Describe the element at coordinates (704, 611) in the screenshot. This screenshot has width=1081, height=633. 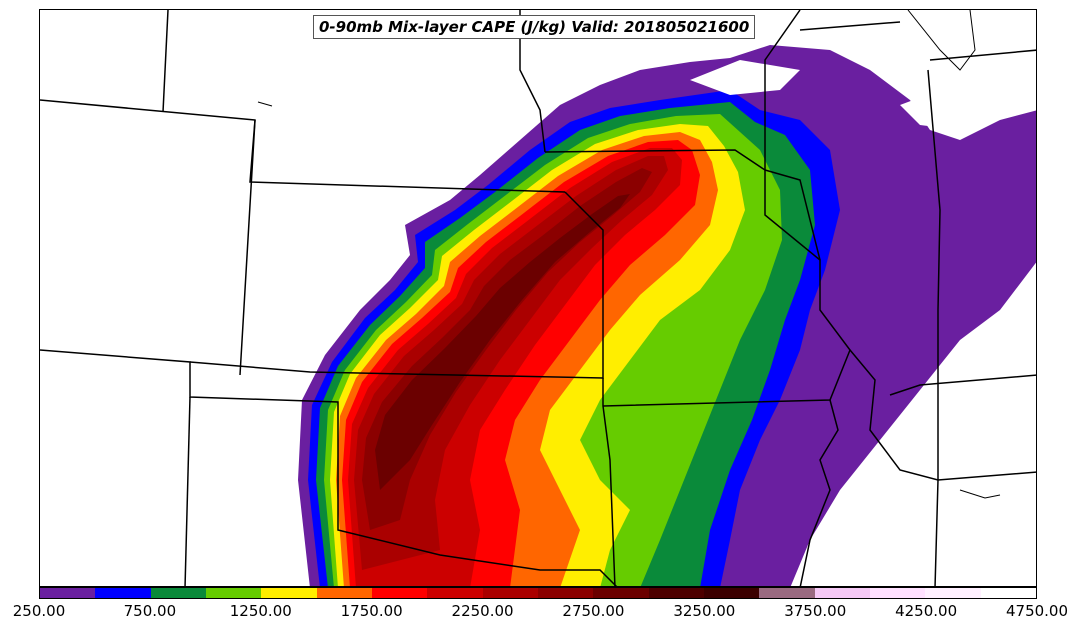
I see `colorbar-tick-label: 3250.00` at that location.